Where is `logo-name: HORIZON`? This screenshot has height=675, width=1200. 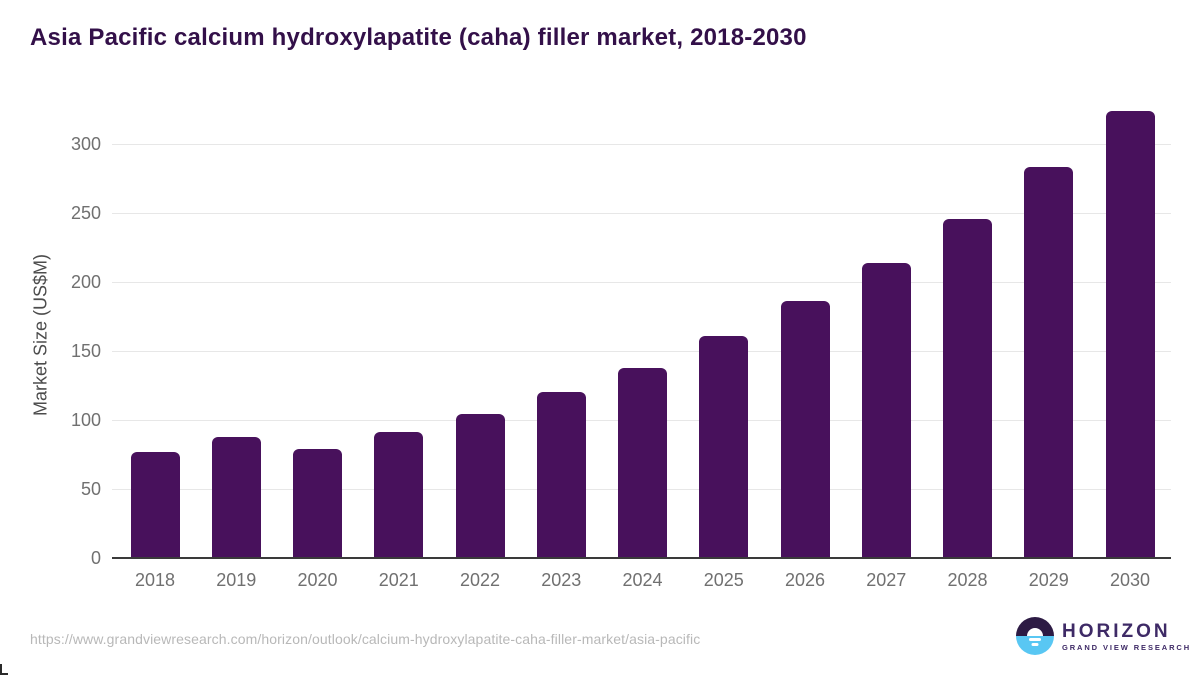 logo-name: HORIZON is located at coordinates (1116, 631).